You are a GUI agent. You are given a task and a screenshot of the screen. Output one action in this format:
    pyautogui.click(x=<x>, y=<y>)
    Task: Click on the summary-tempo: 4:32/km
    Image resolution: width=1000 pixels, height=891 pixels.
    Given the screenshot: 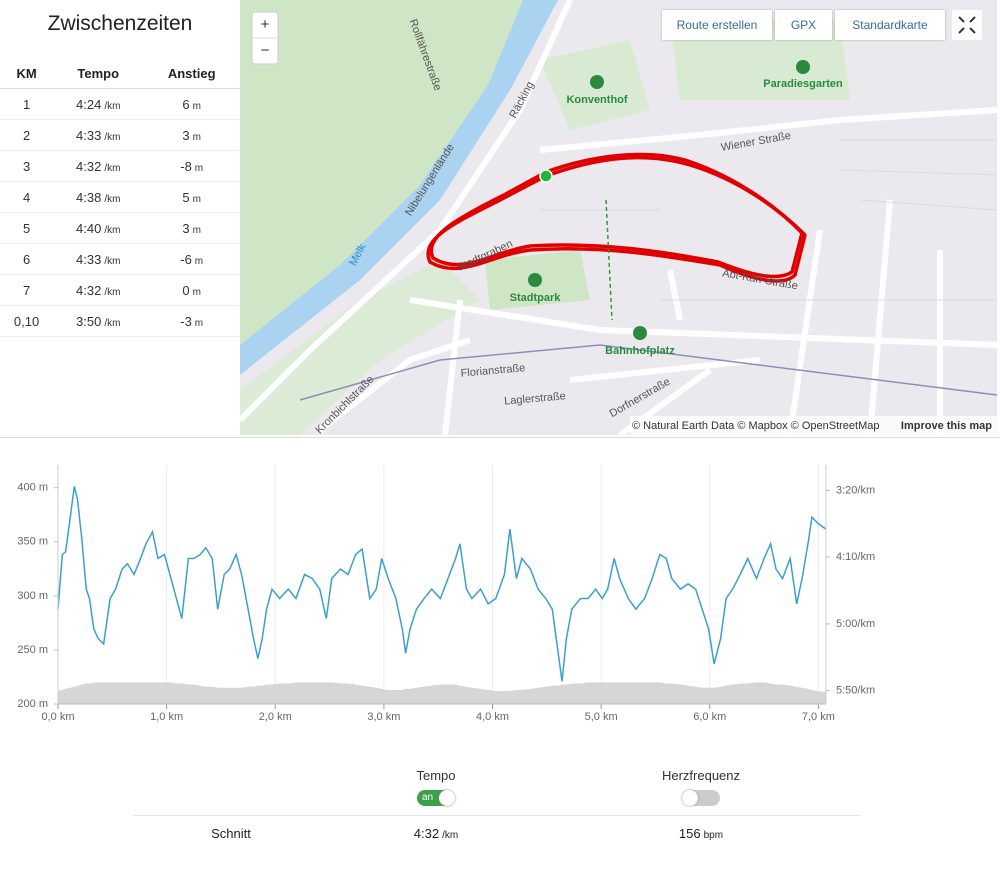 What is the action you would take?
    pyautogui.click(x=436, y=833)
    